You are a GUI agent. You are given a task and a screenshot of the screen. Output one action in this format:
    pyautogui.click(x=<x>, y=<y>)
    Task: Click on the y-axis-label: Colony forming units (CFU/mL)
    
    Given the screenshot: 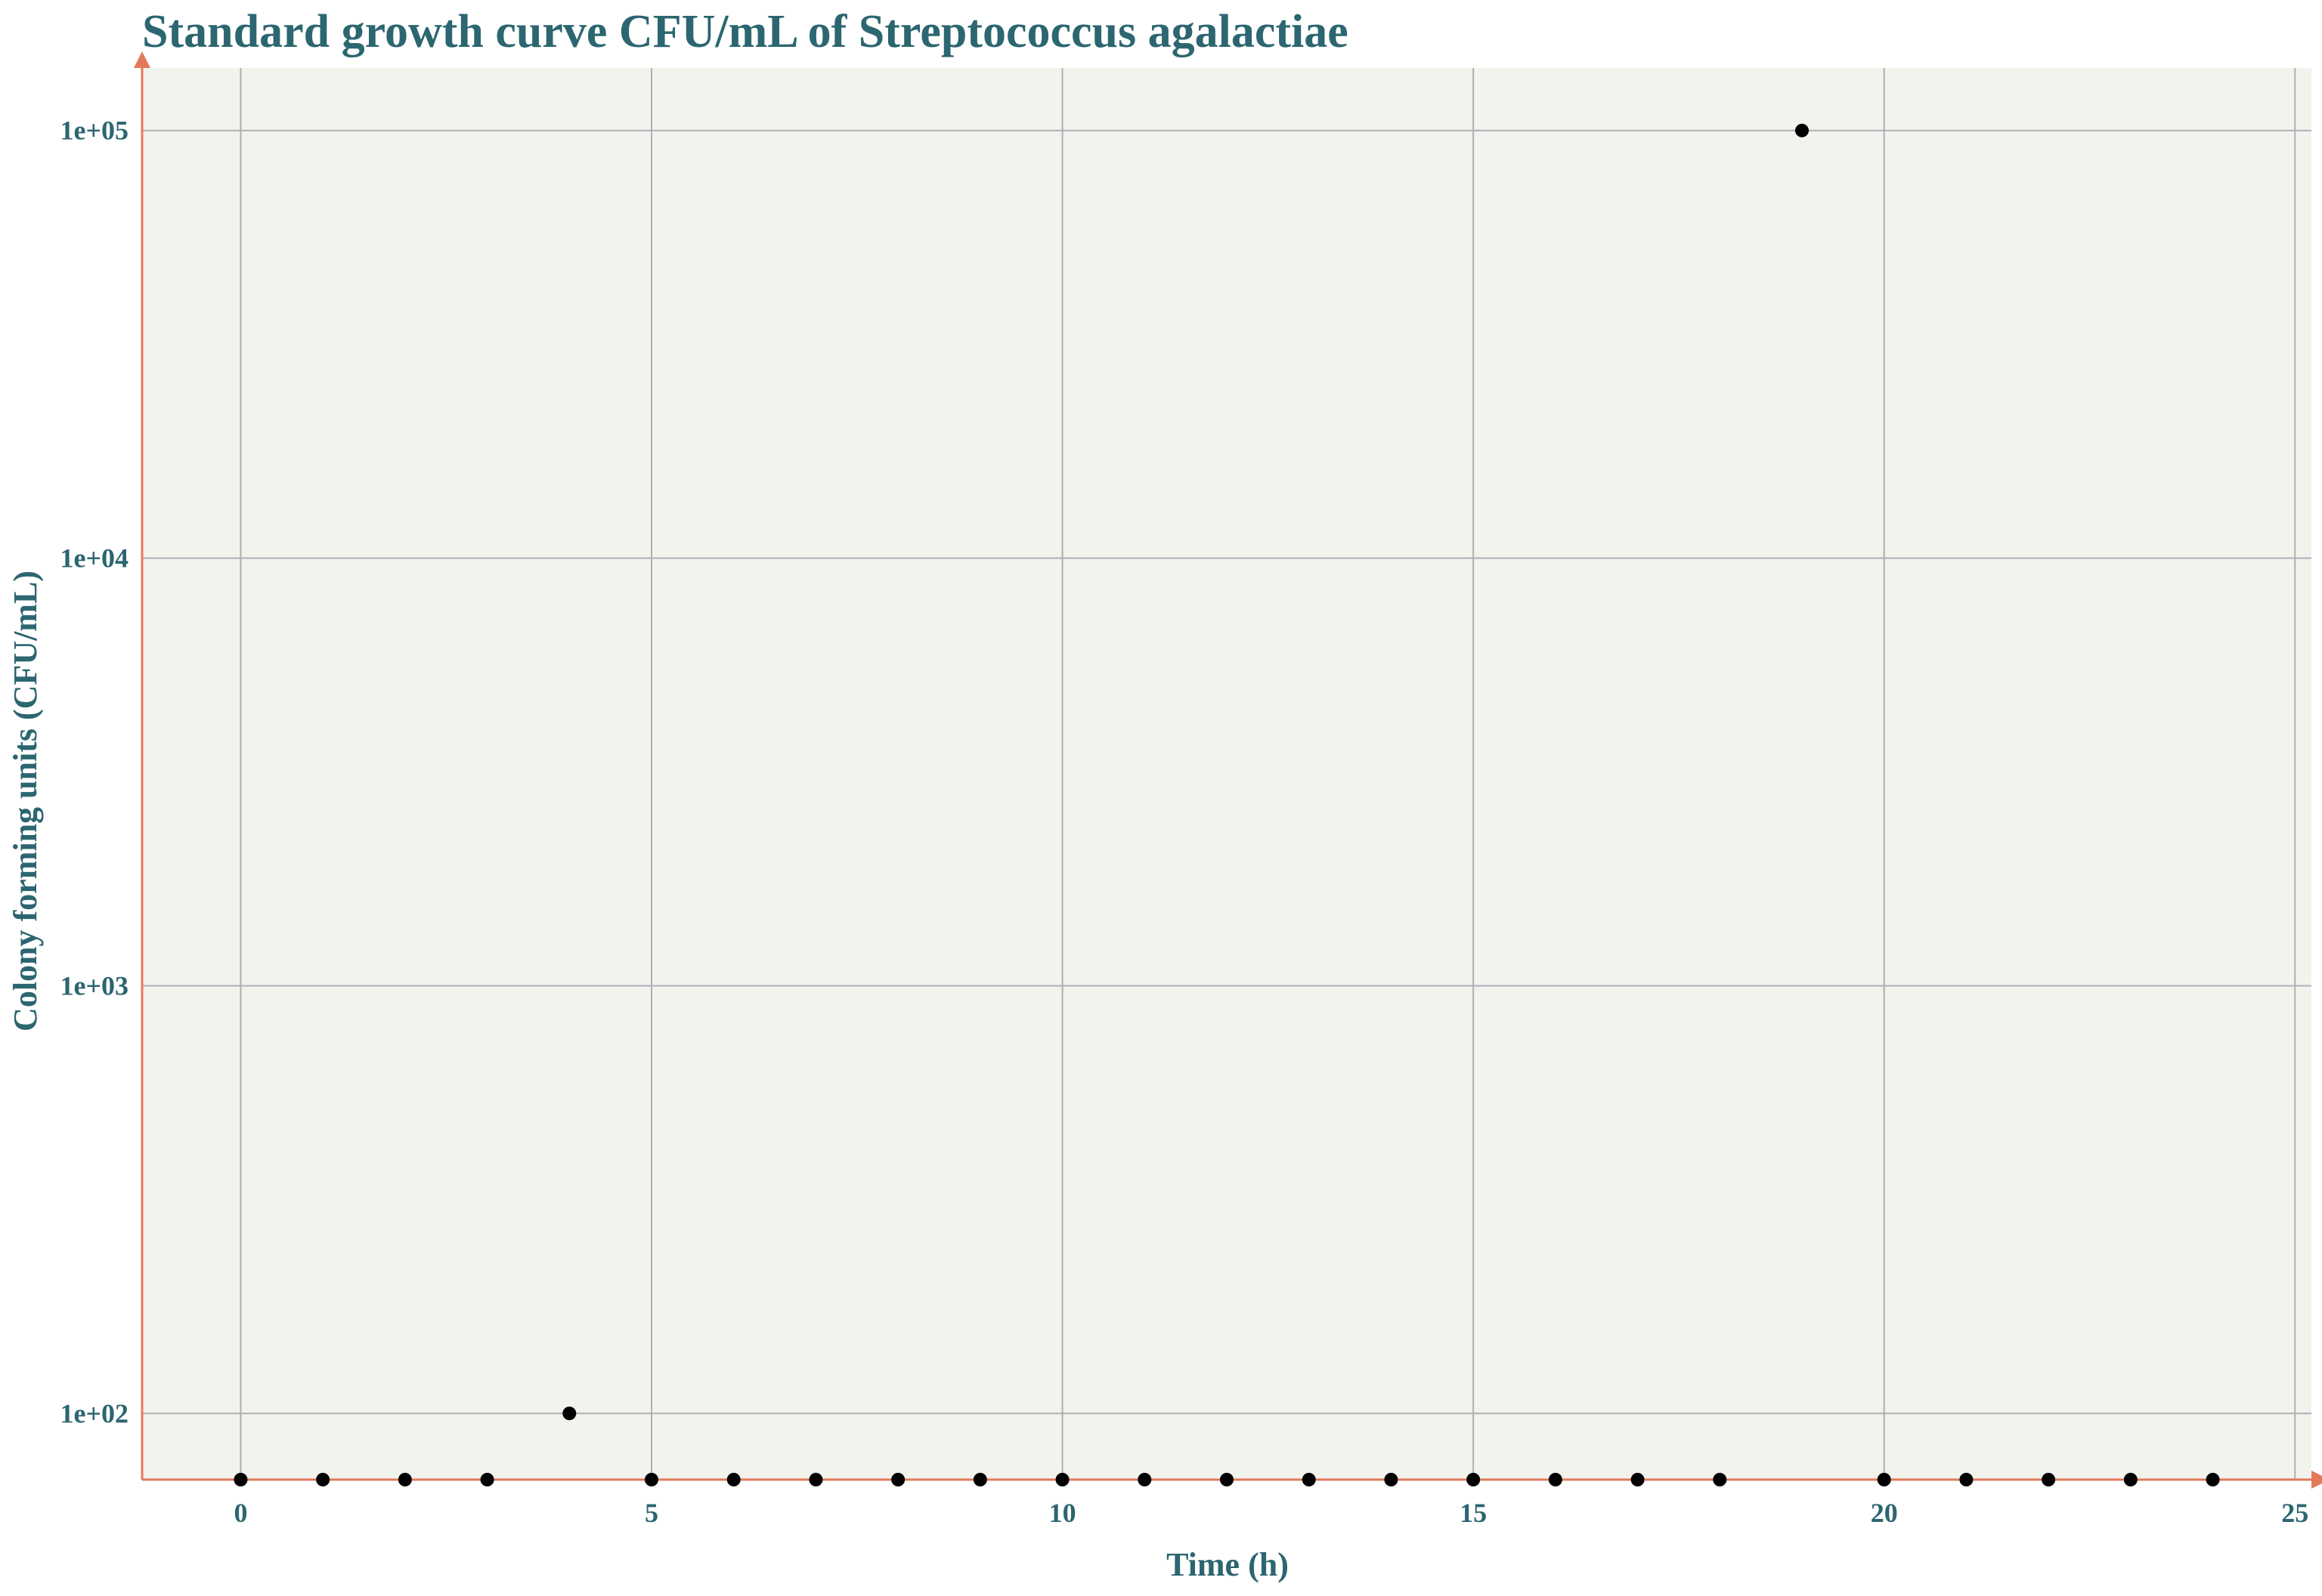 What is the action you would take?
    pyautogui.click(x=26, y=801)
    